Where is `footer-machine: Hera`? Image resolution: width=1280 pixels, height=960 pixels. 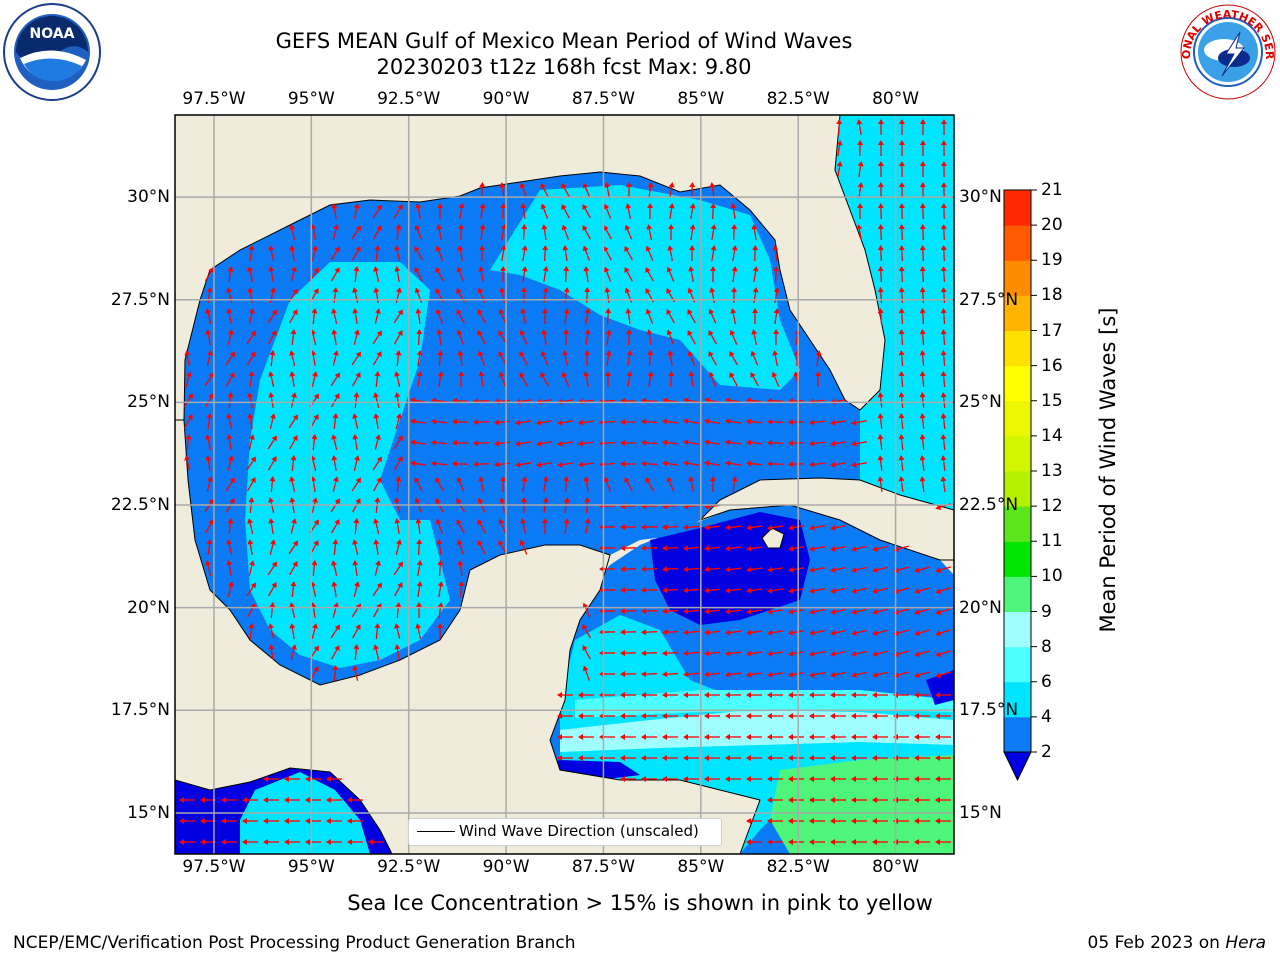 footer-machine: Hera is located at coordinates (1245, 943).